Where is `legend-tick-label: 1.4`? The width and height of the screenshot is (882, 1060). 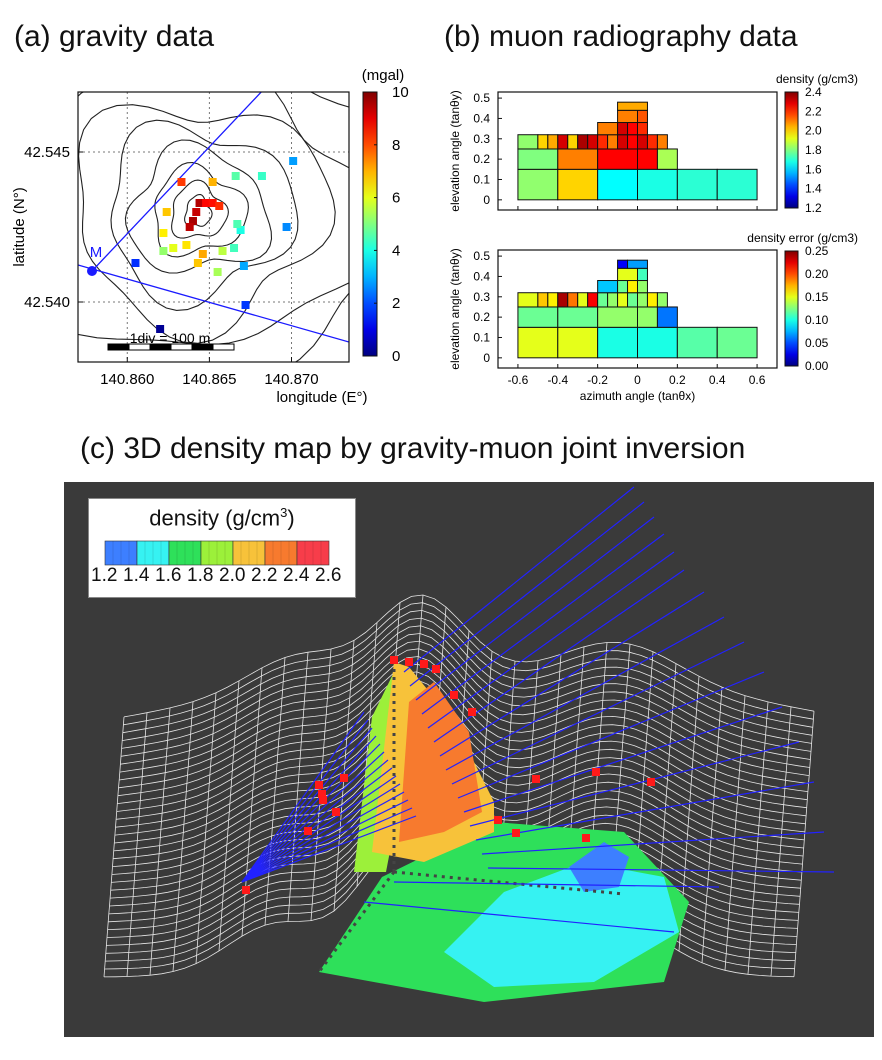 legend-tick-label: 1.4 is located at coordinates (136, 575).